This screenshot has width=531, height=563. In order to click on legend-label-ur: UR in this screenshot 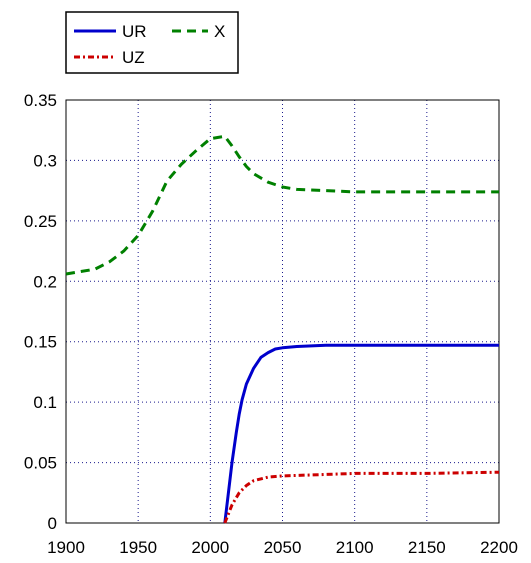, I will do `click(134, 31)`.